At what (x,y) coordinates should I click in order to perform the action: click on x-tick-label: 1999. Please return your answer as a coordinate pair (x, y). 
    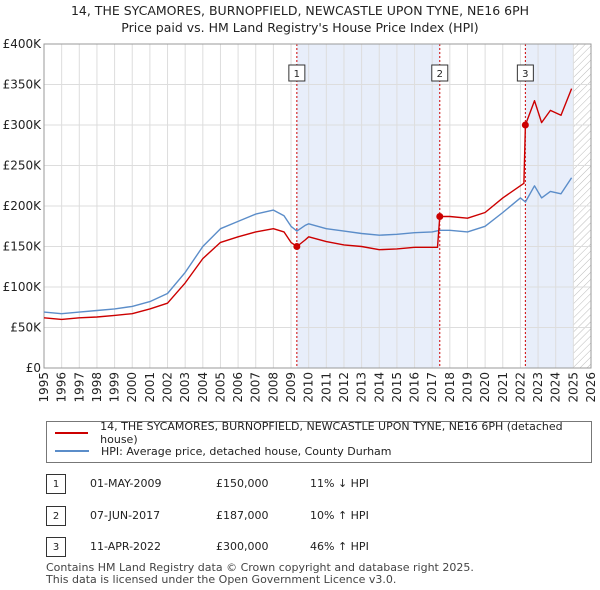
    Looking at the image, I should click on (115, 387).